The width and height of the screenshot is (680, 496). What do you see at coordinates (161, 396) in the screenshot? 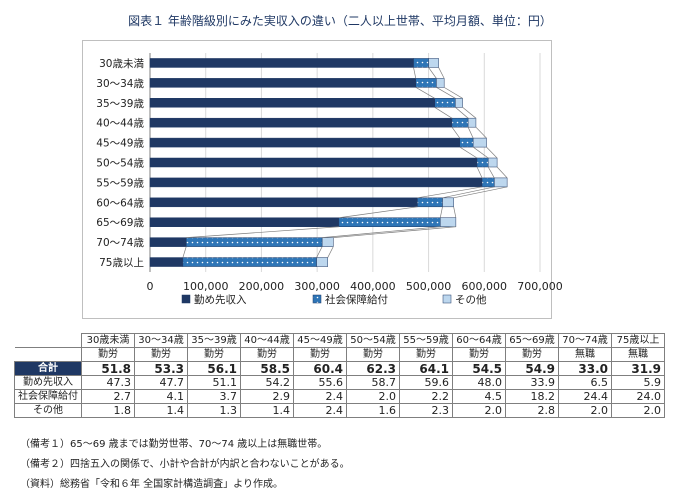
I see `table-cell: 4.1` at bounding box center [161, 396].